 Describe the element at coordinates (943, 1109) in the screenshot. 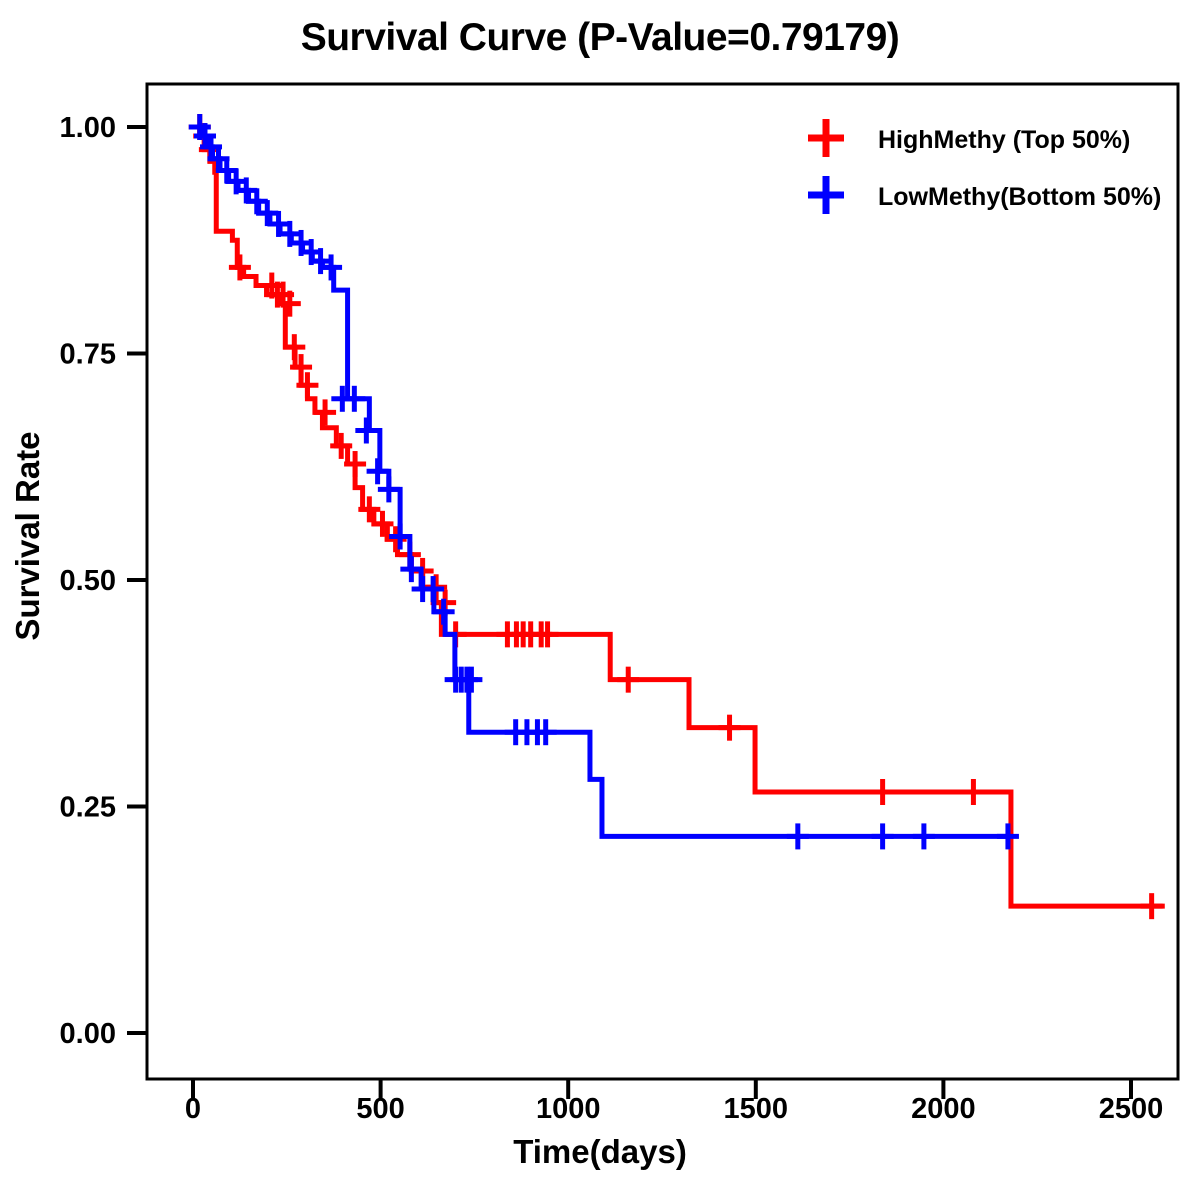

I see `x-tick-label: 2000` at that location.